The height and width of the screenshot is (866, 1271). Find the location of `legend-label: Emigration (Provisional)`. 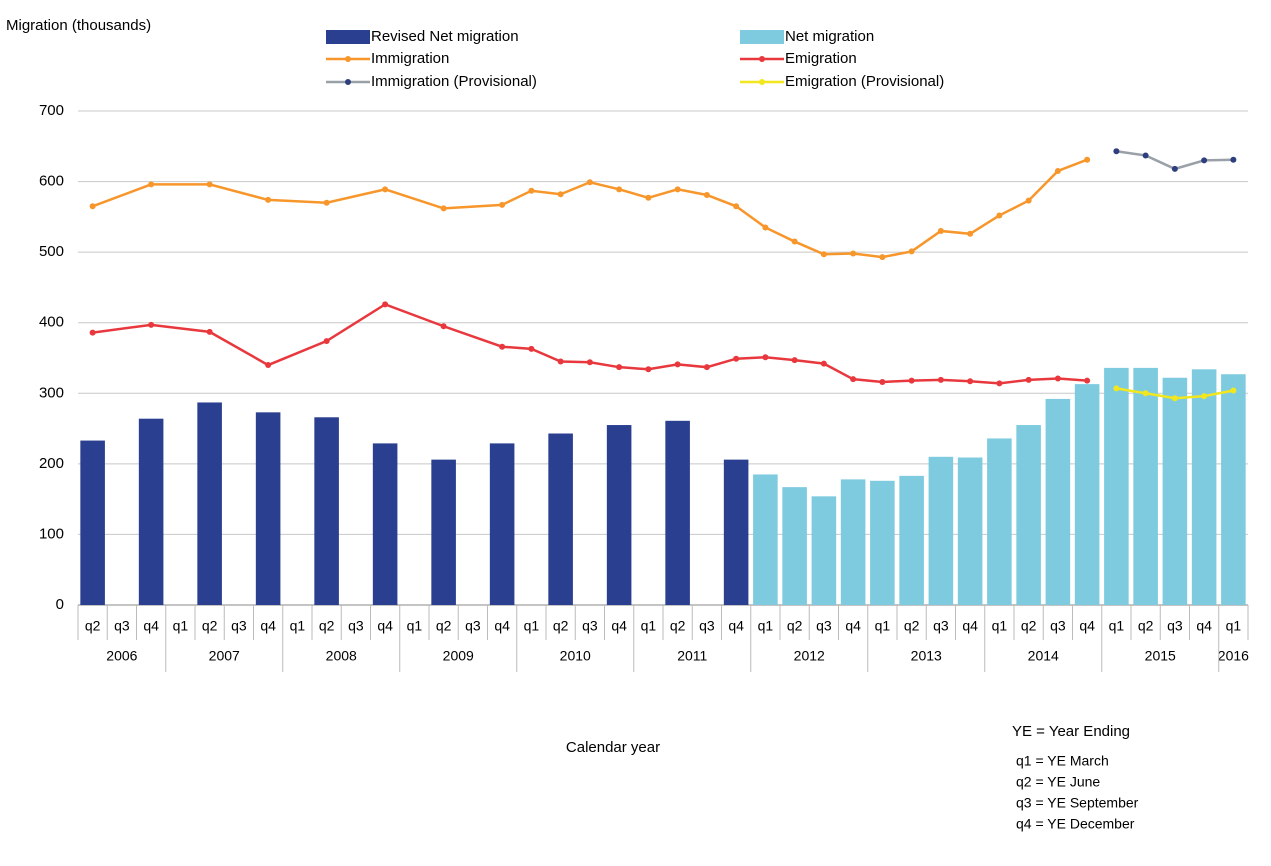

legend-label: Emigration (Provisional) is located at coordinates (864, 81).